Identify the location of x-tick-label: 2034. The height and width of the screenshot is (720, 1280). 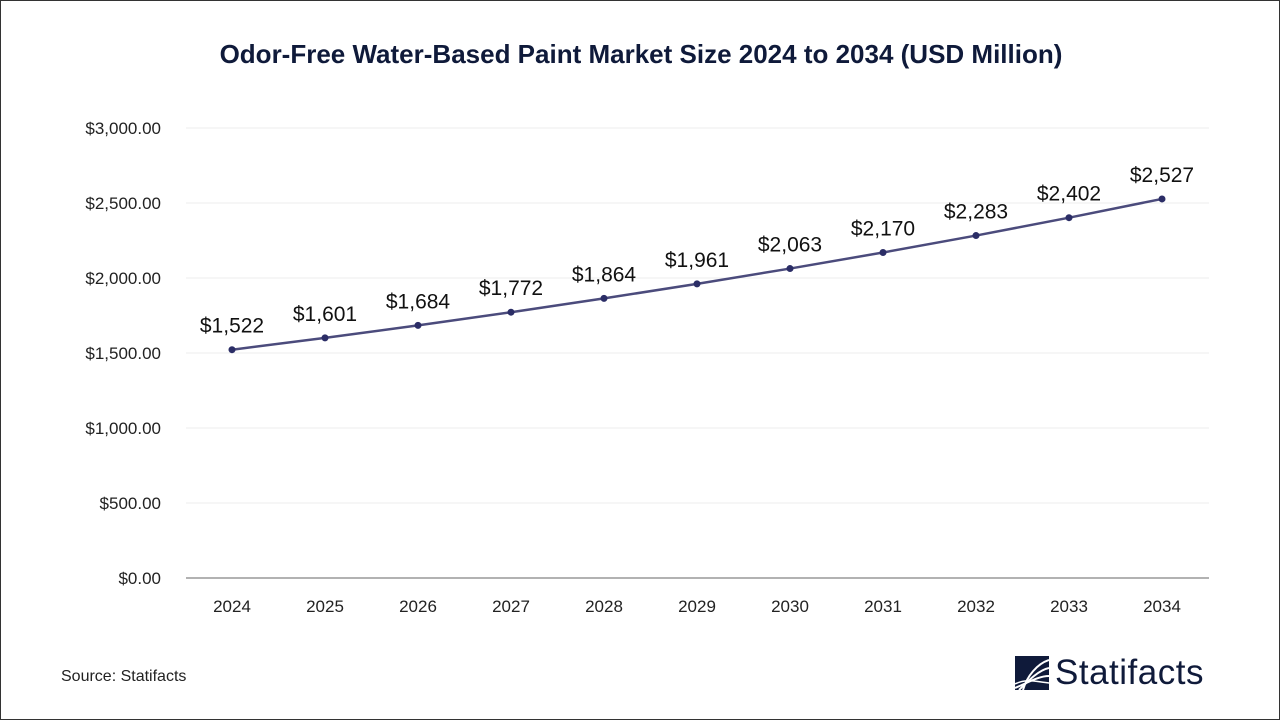
(1162, 606).